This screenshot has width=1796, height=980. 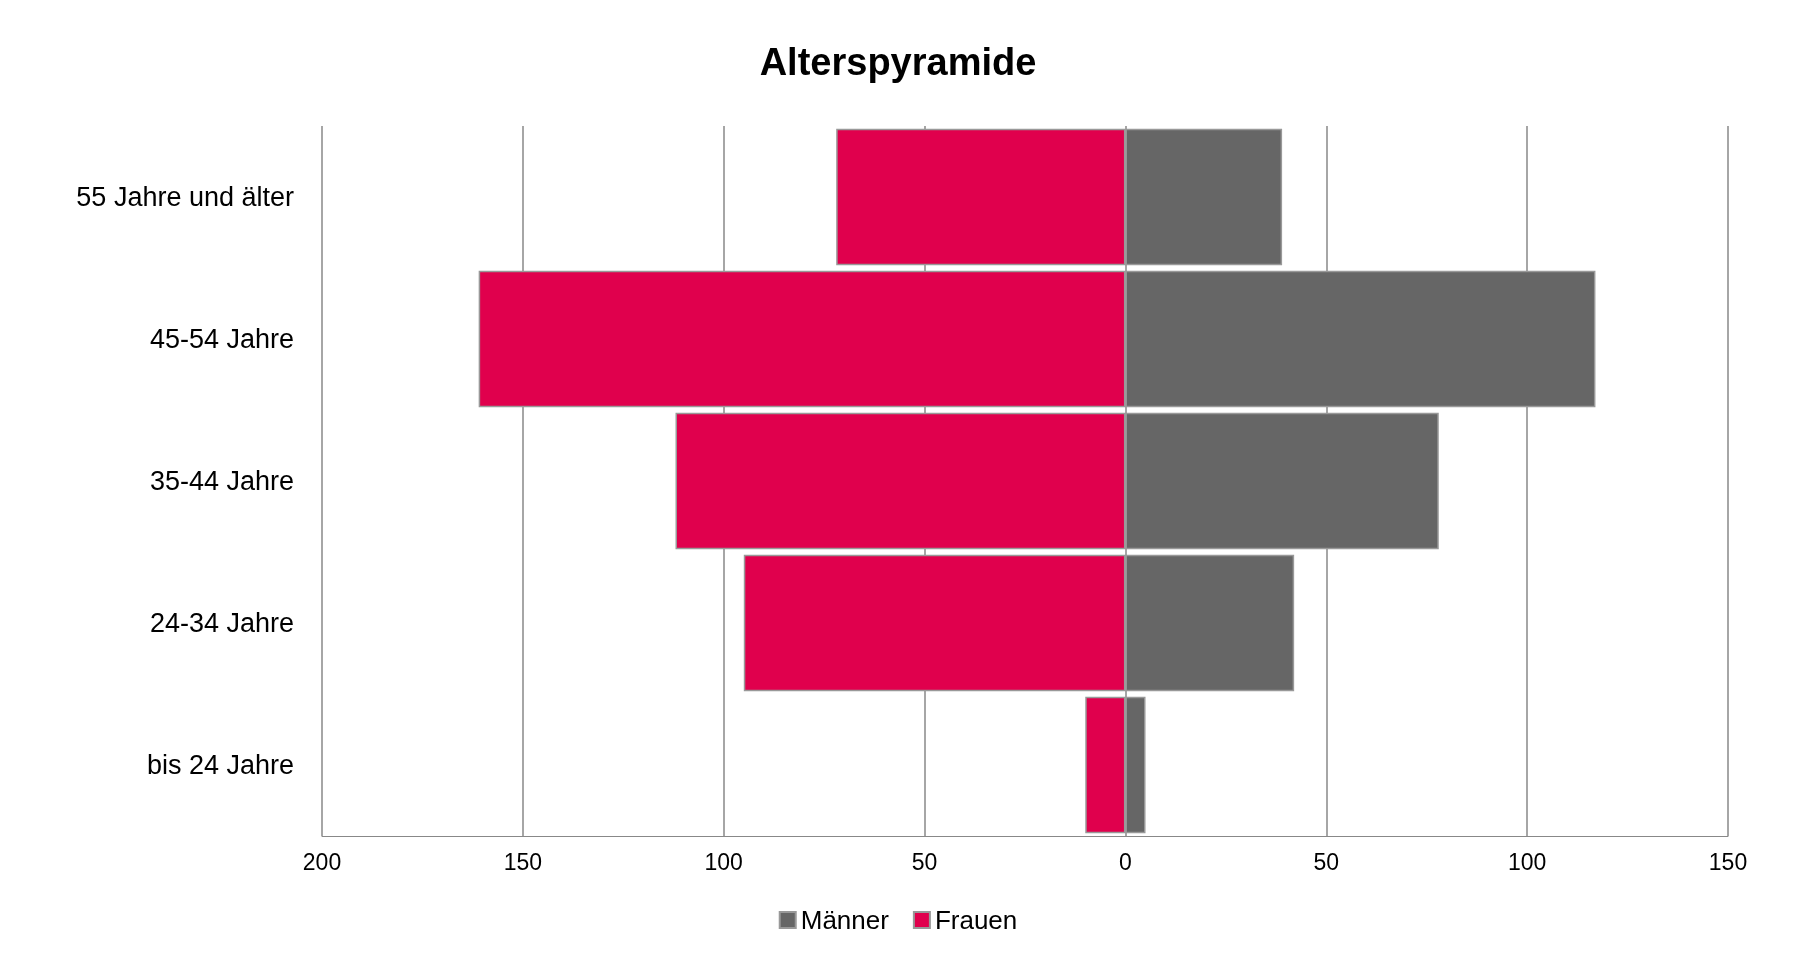 I want to click on y-tick-label: bis 24 Jahre, so click(x=220, y=765).